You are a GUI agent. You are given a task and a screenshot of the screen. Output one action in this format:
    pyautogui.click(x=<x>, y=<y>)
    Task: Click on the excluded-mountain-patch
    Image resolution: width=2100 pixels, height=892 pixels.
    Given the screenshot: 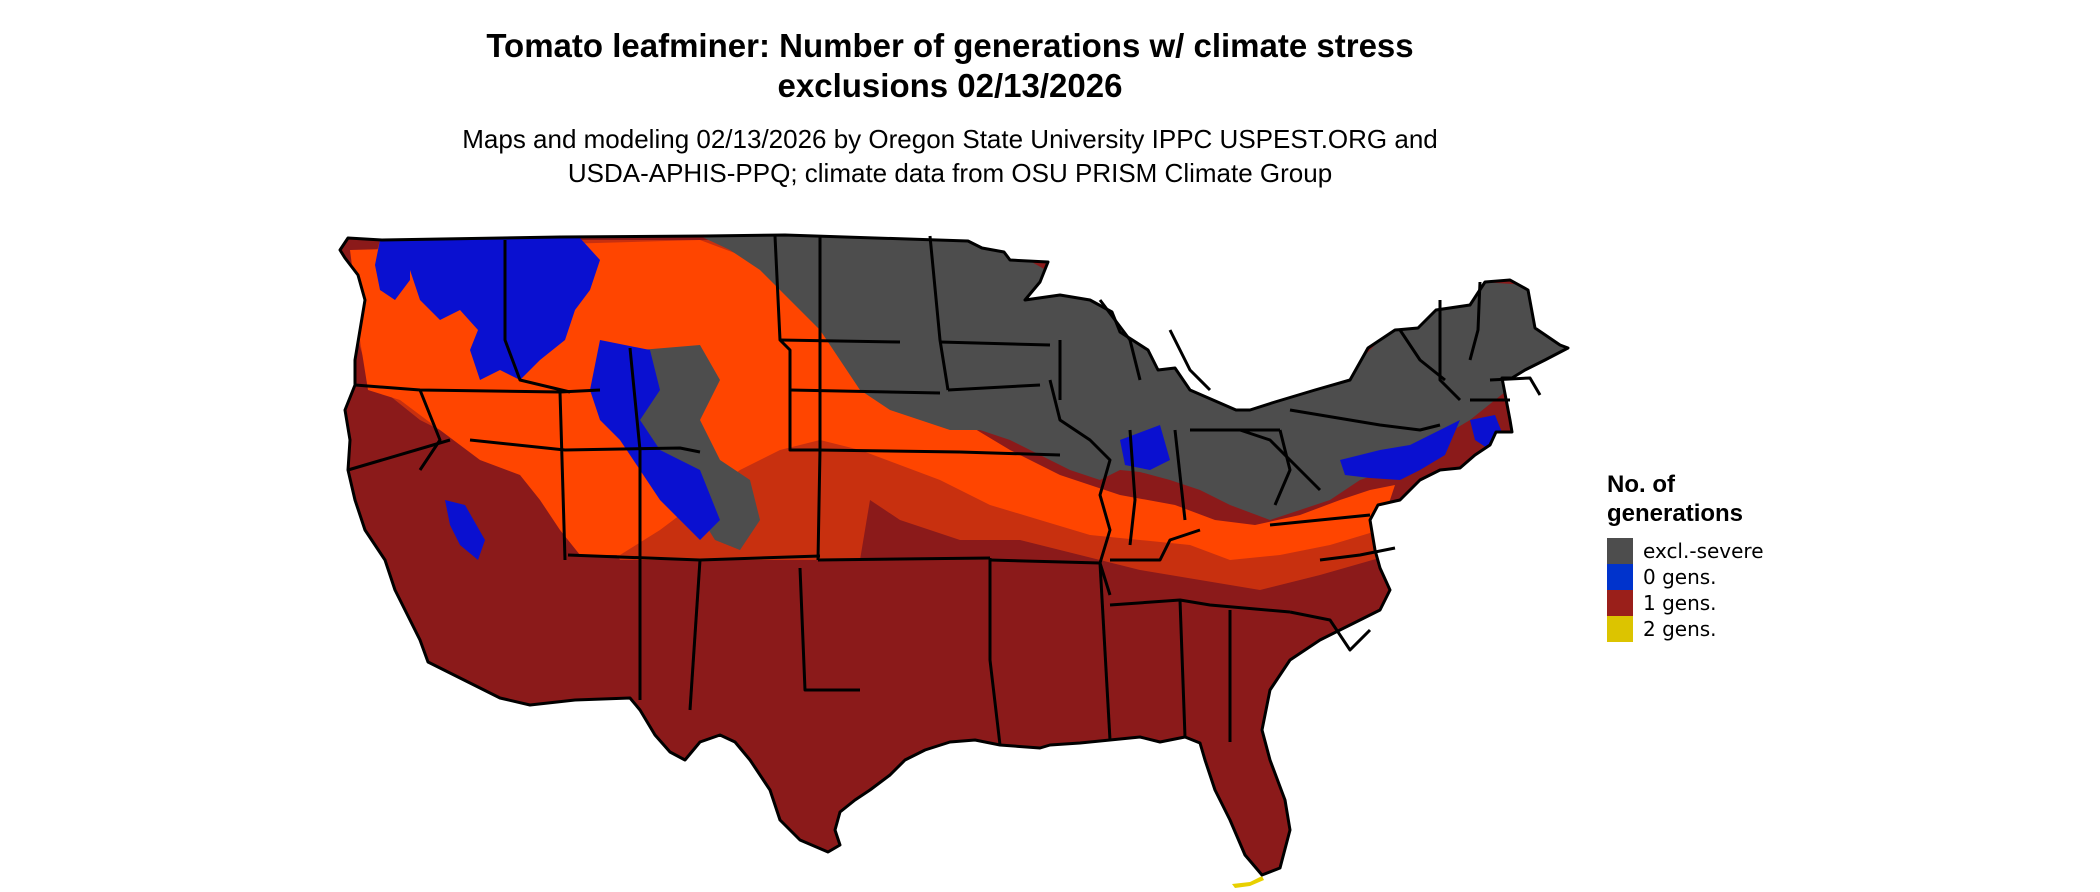 What is the action you would take?
    pyautogui.click(x=695, y=447)
    